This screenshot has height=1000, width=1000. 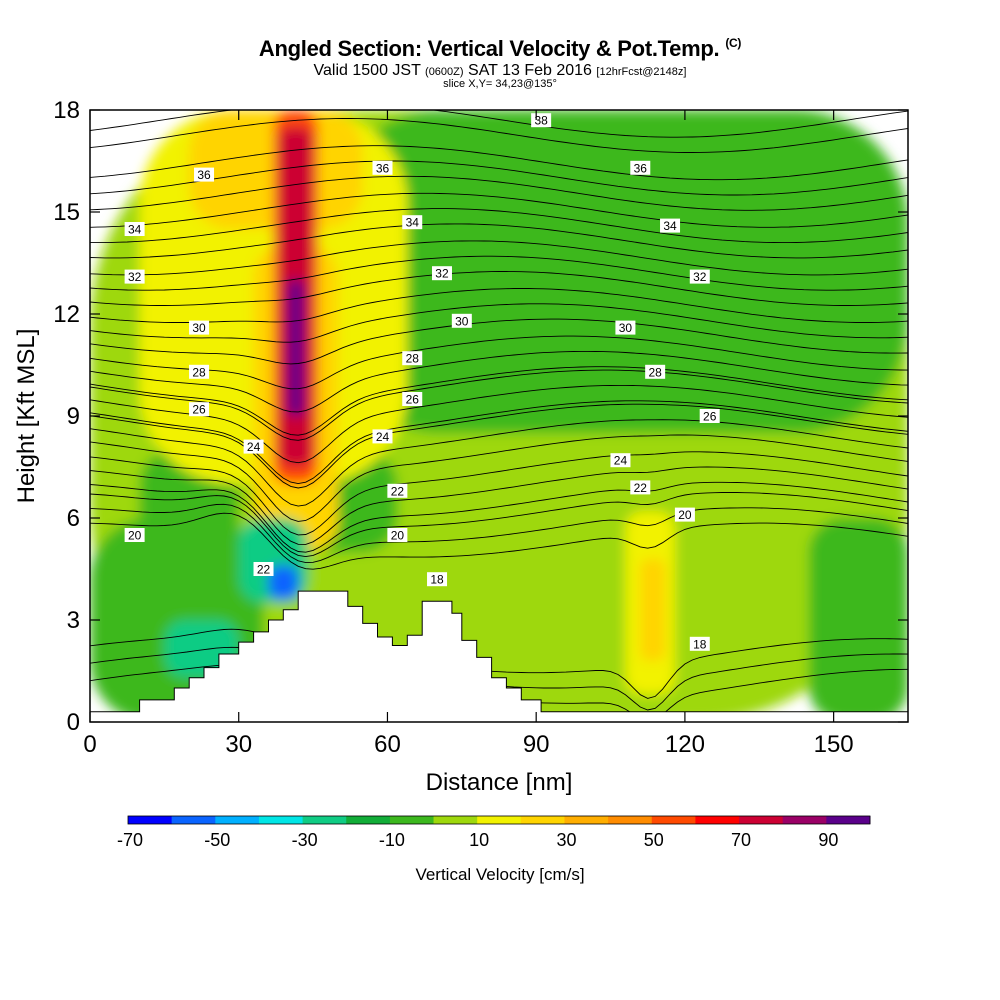 What do you see at coordinates (530, 70) in the screenshot?
I see `valid-date: SAT 13 Feb 2016` at bounding box center [530, 70].